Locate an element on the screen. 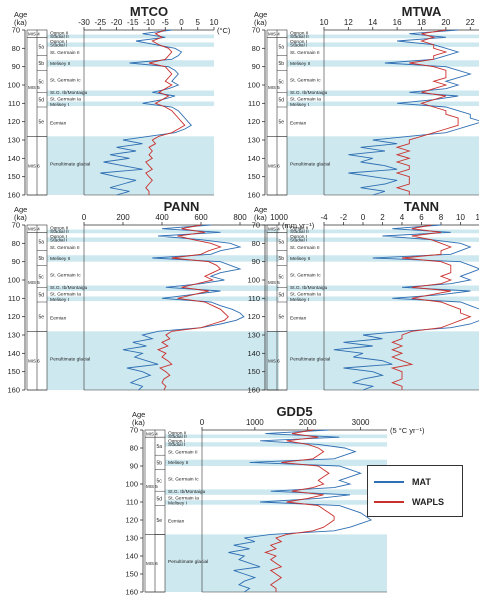 The image size is (479, 600). chart-title: TANN is located at coordinates (421, 206).